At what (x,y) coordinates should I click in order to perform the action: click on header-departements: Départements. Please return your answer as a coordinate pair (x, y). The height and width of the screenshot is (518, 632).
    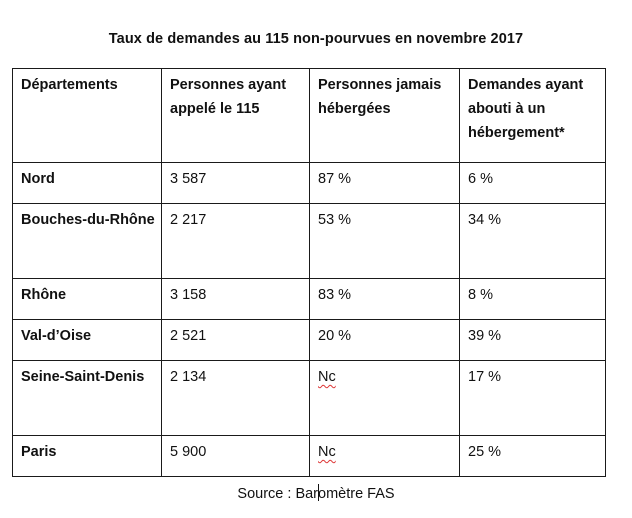
    Looking at the image, I should click on (87, 115).